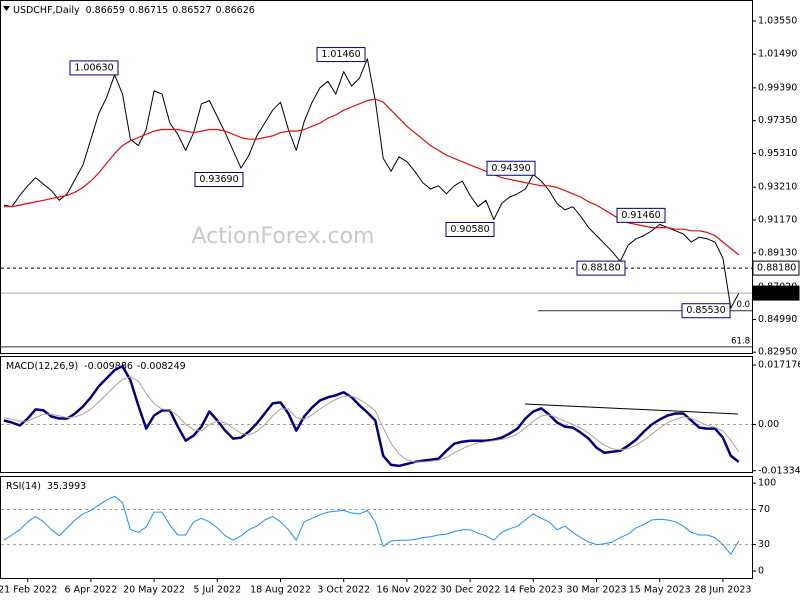  I want to click on ohlc-value: 0.86626, so click(235, 10).